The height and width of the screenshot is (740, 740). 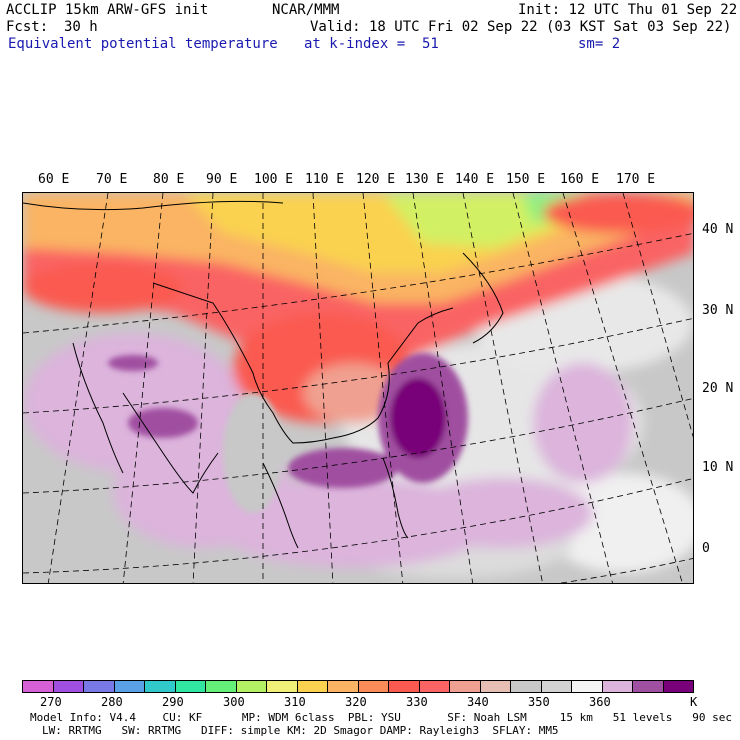 What do you see at coordinates (376, 179) in the screenshot?
I see `lon-label: 120 E` at bounding box center [376, 179].